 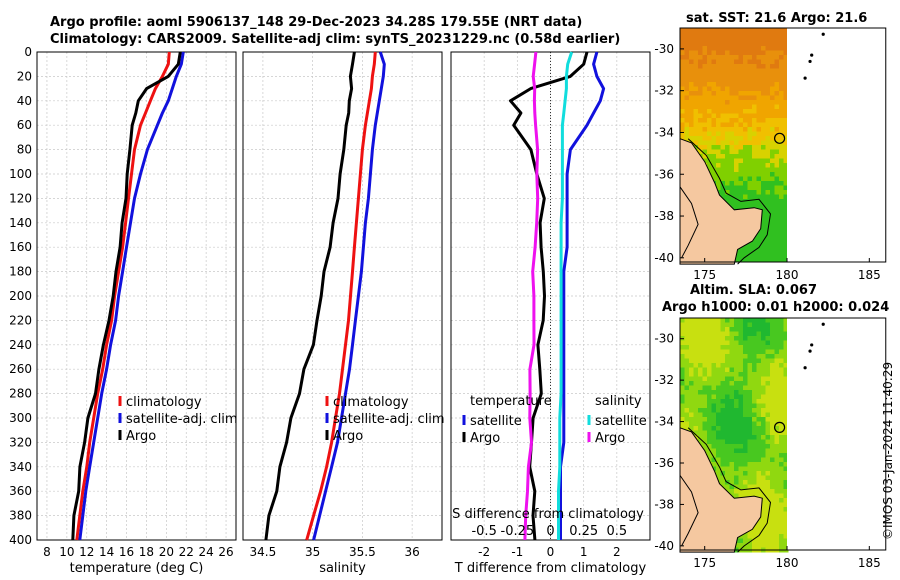 What do you see at coordinates (141, 436) in the screenshot?
I see `legend-label: Argo` at bounding box center [141, 436].